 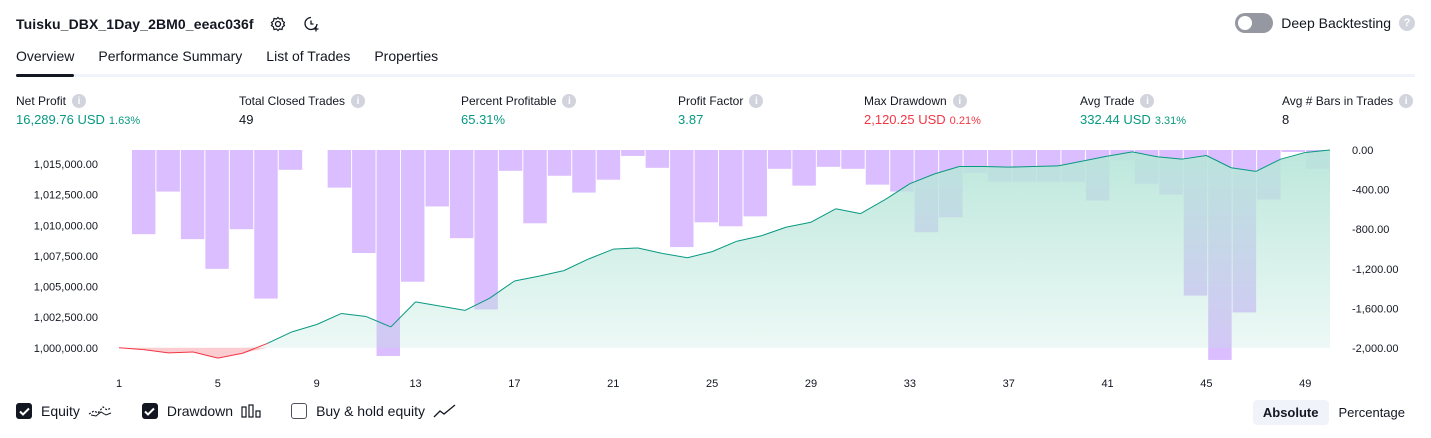 I want to click on stat-percent-profitable: Percent Profitable i 65.31%, so click(x=519, y=110).